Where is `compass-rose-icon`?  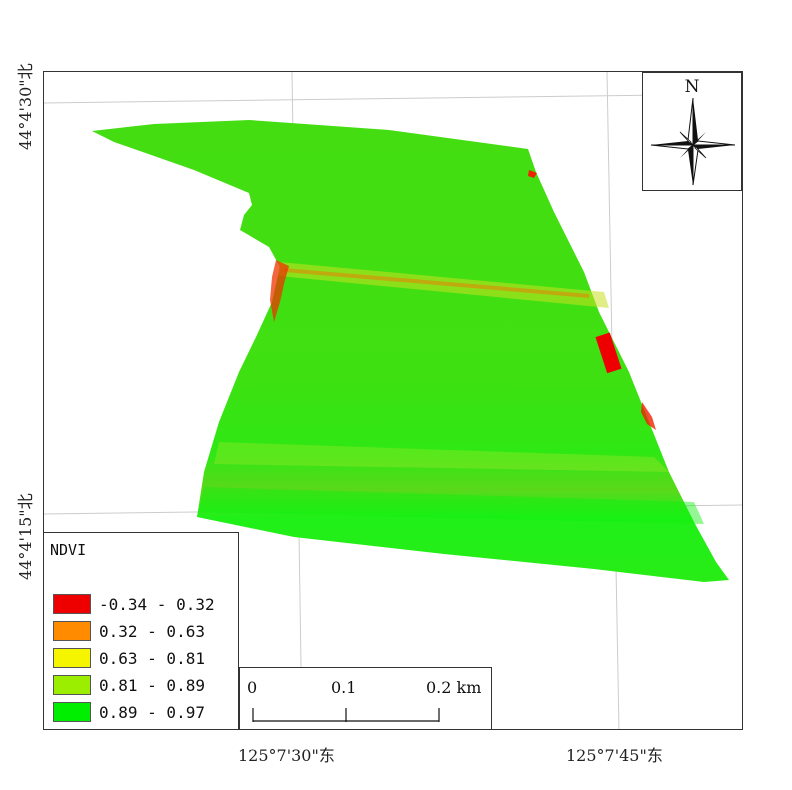
compass-rose-icon is located at coordinates (693, 141).